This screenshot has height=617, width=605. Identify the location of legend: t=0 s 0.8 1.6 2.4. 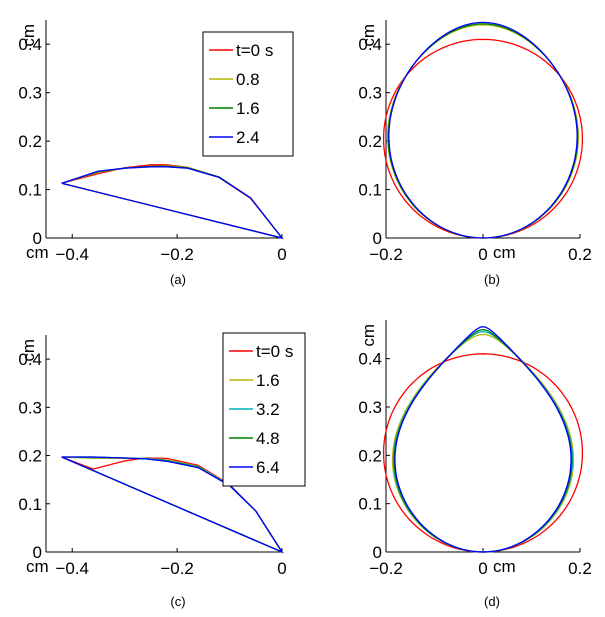
(248, 94).